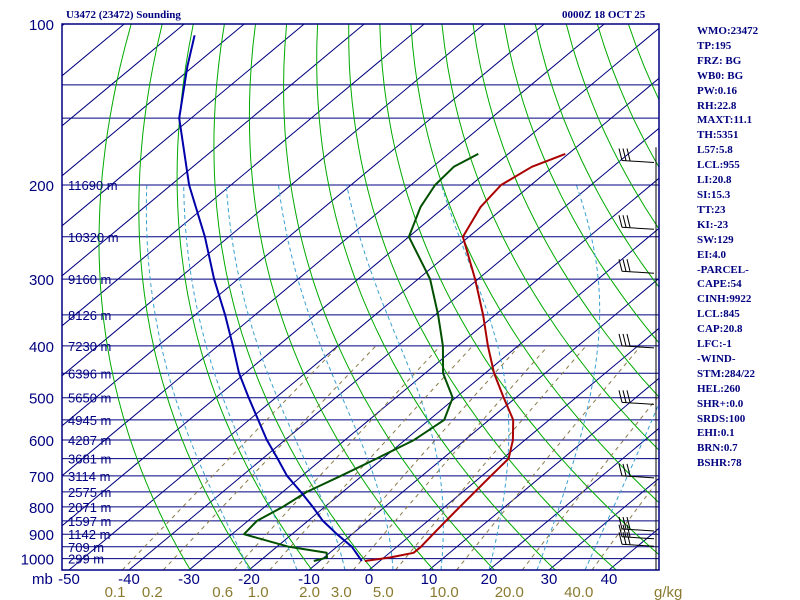 This screenshot has height=600, width=800. What do you see at coordinates (69, 579) in the screenshot?
I see `temperature-tick-label: -50` at bounding box center [69, 579].